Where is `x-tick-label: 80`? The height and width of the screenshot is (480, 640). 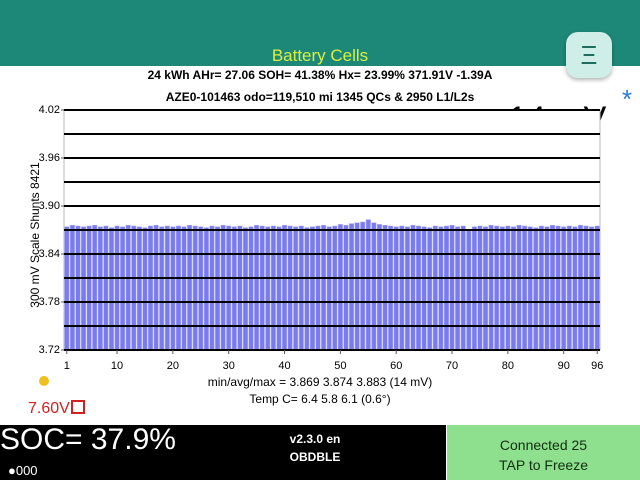
x-tick-label: 80 is located at coordinates (508, 366).